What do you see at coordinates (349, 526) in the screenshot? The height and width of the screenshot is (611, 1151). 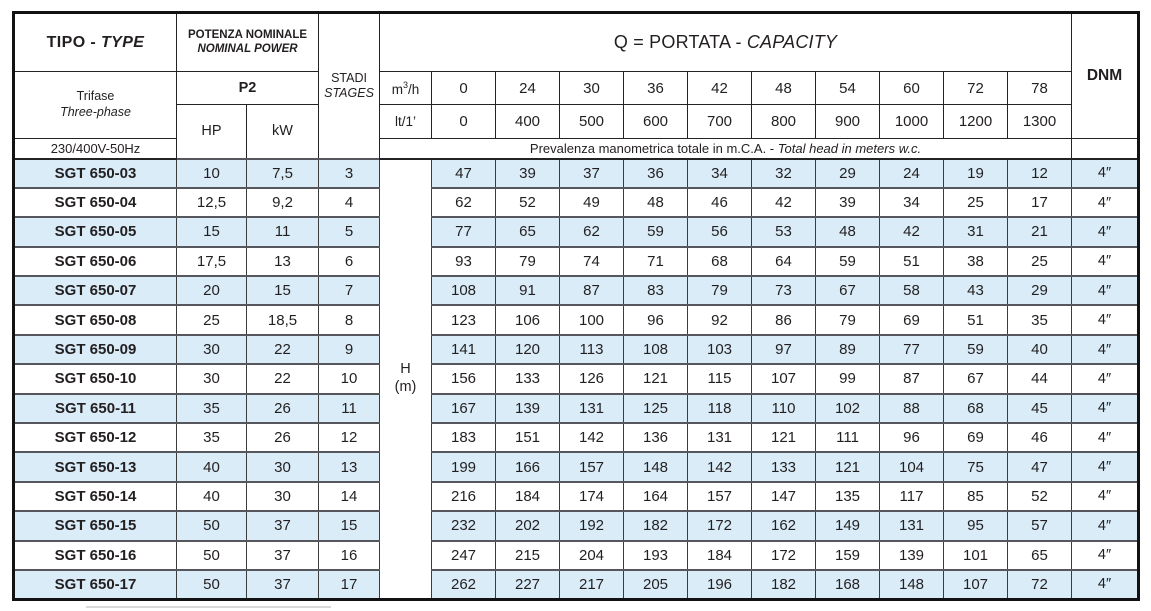 I see `stages-cell: 15` at bounding box center [349, 526].